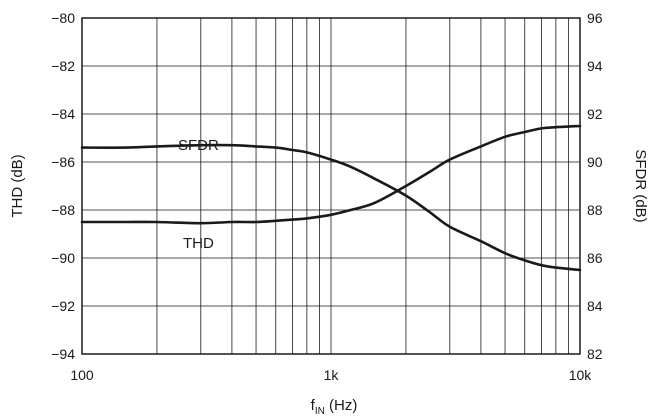 This screenshot has height=416, width=650. I want to click on y-tick-label-left: −88, so click(63, 210).